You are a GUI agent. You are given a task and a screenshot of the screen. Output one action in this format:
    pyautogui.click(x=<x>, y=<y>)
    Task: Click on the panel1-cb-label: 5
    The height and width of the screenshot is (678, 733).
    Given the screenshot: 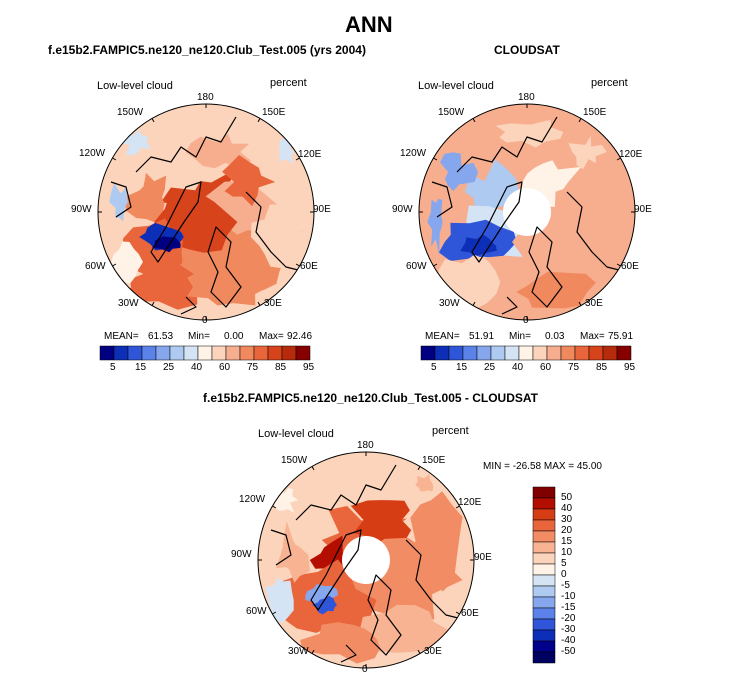 What is the action you would take?
    pyautogui.click(x=113, y=367)
    